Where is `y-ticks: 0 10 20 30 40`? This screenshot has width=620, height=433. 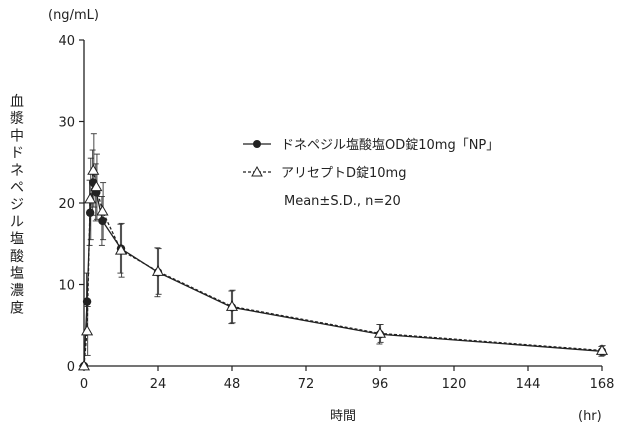
y-ticks: 0 10 20 30 40 is located at coordinates (71, 204).